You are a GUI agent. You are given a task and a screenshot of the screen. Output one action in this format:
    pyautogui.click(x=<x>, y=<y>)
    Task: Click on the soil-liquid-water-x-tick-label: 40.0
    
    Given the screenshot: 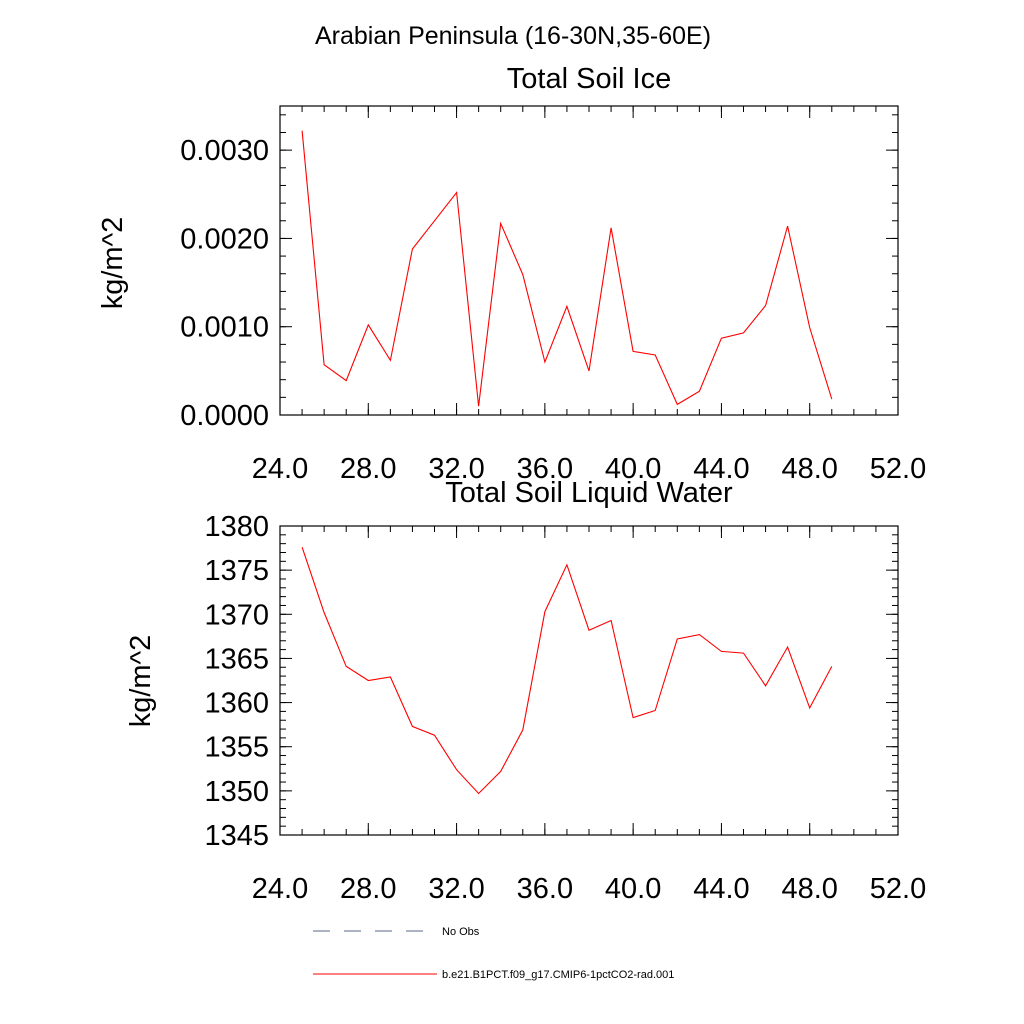 What is the action you would take?
    pyautogui.click(x=633, y=889)
    